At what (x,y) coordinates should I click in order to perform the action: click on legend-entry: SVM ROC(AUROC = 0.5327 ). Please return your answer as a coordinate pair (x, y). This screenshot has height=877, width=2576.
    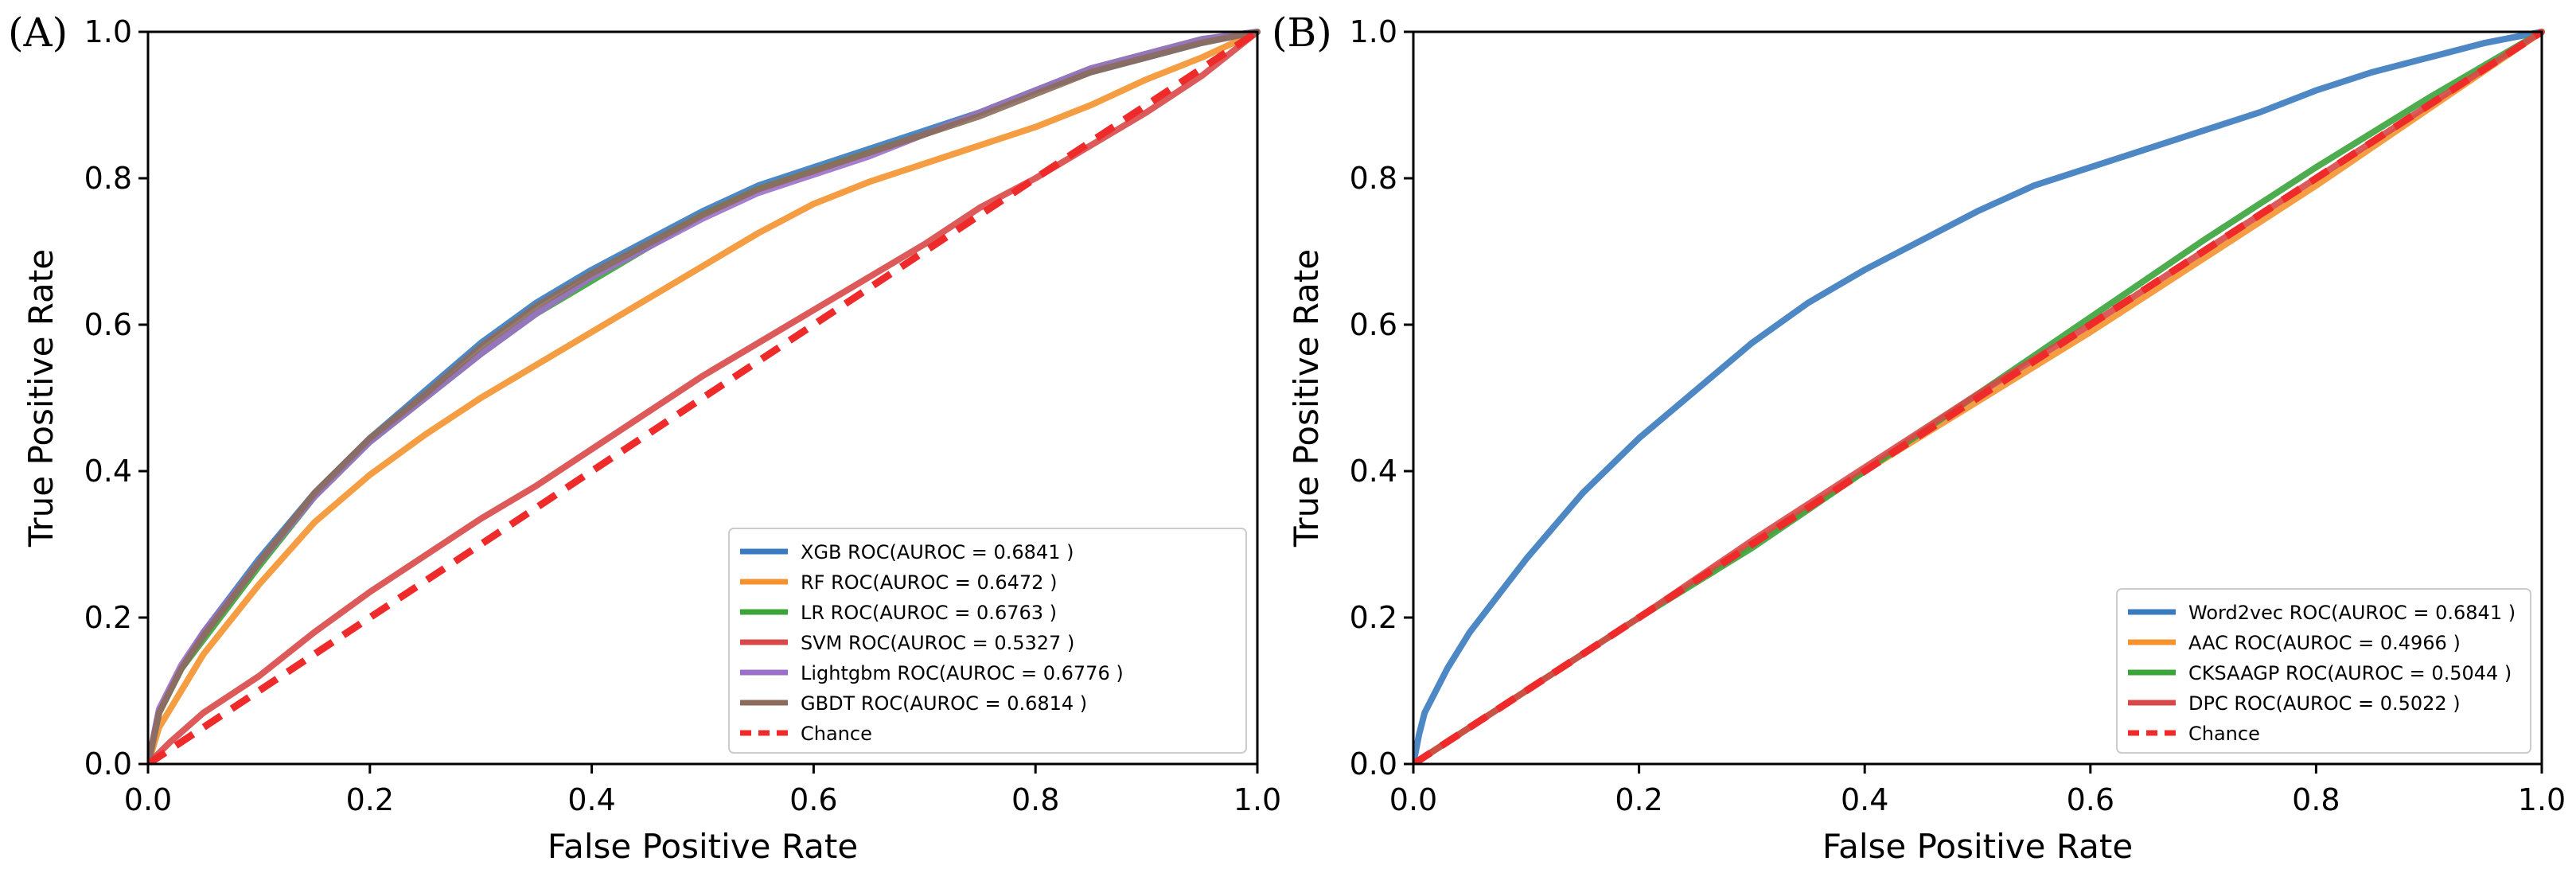
    Looking at the image, I should click on (938, 643).